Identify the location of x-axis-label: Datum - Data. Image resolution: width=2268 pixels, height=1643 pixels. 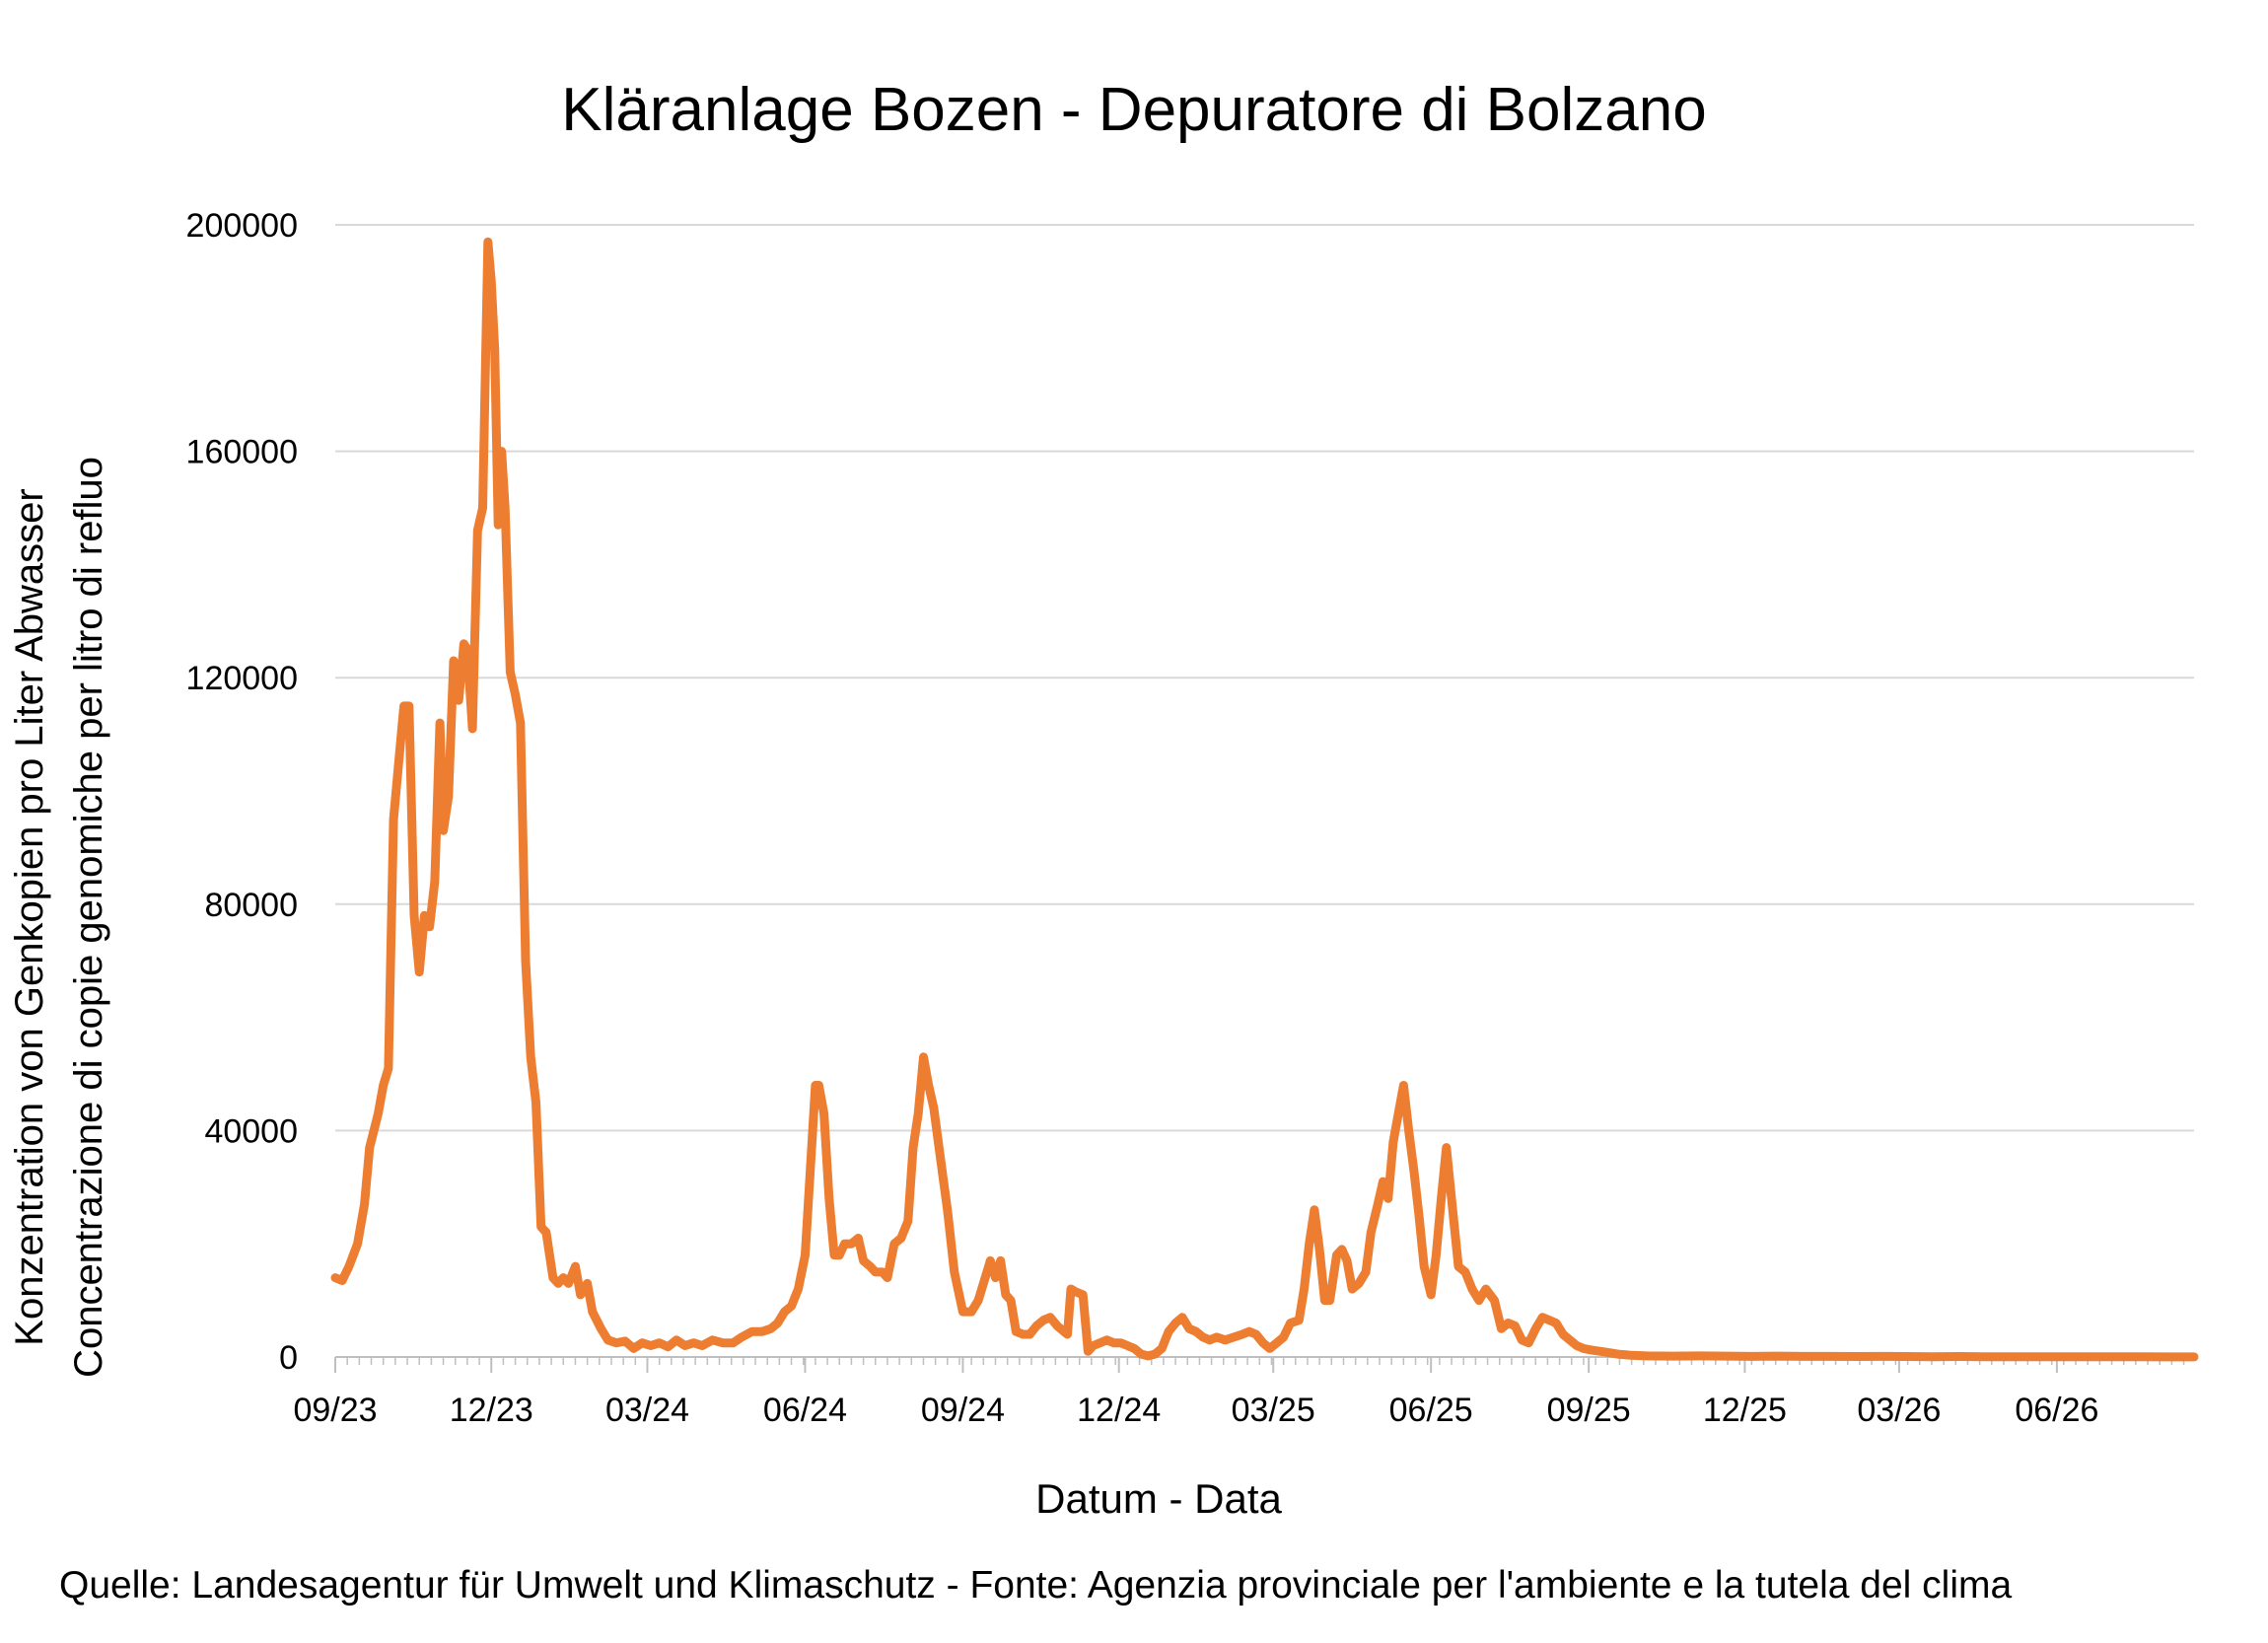
(1158, 1498).